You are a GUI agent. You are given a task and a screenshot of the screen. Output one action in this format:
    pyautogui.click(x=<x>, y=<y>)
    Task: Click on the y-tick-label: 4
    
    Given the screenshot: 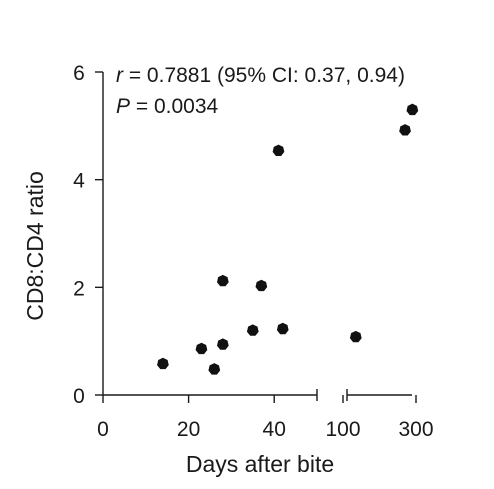 What is the action you would take?
    pyautogui.click(x=79, y=181)
    